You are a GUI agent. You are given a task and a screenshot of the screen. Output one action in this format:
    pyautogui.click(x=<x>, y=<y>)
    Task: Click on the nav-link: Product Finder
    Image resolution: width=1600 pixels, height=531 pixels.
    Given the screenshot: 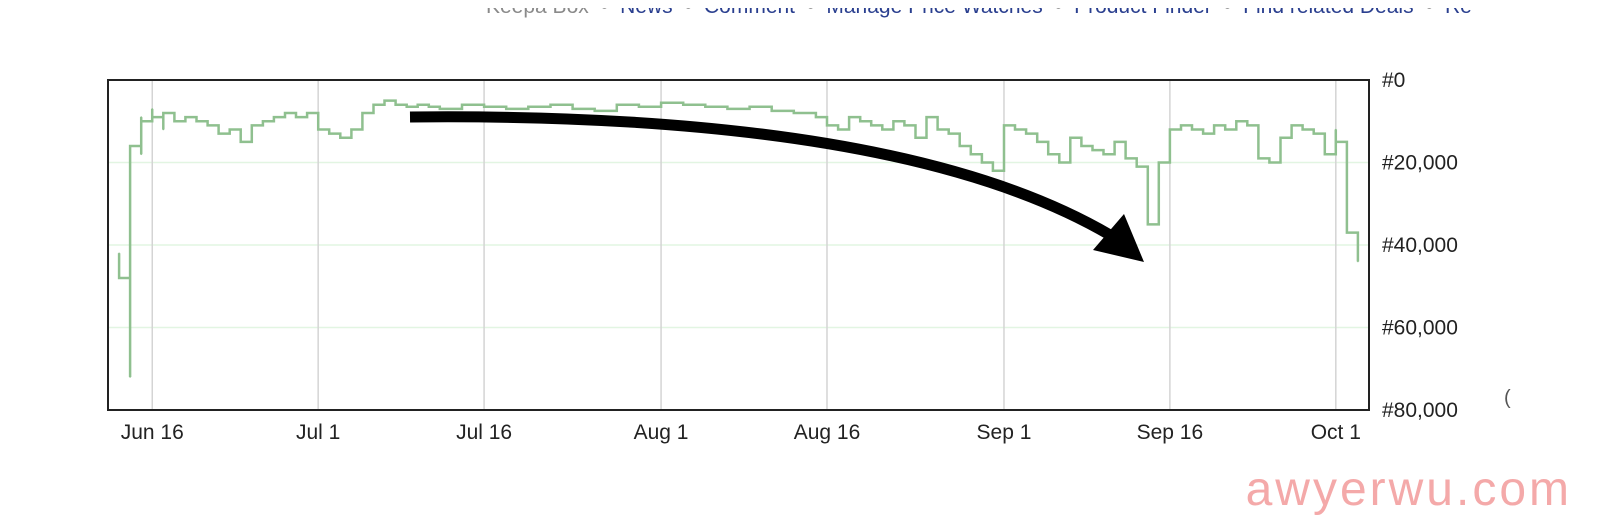 What is the action you would take?
    pyautogui.click(x=1143, y=13)
    